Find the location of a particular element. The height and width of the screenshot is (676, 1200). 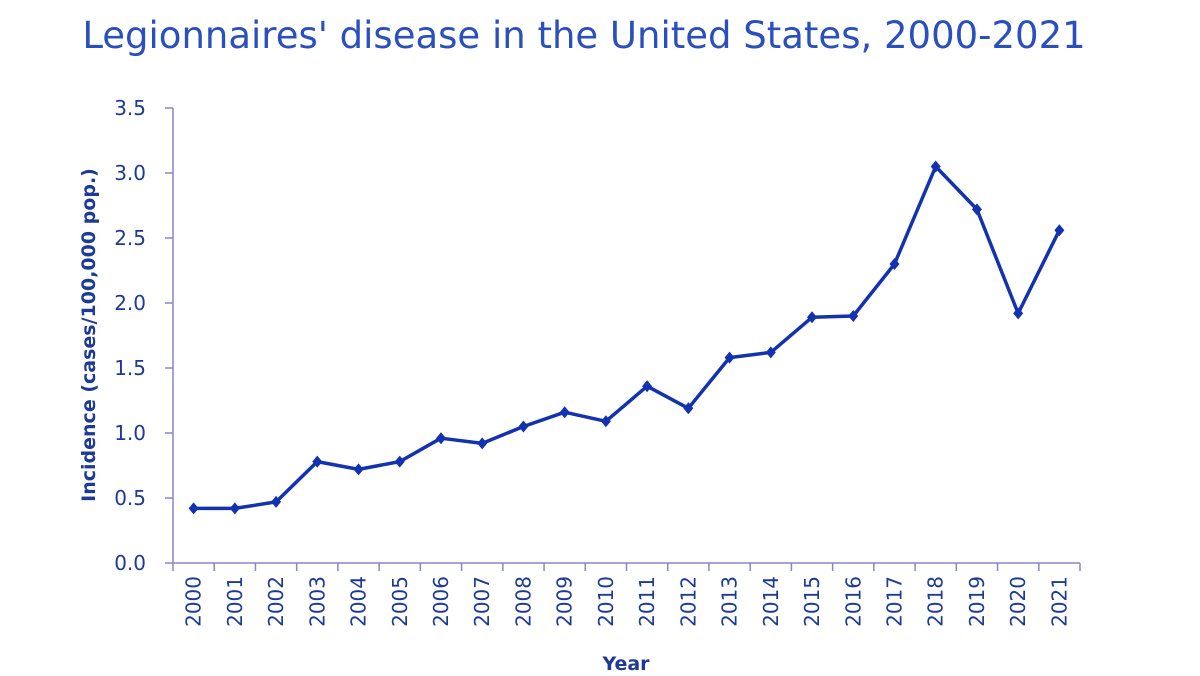

y-tick-label: 1.5 is located at coordinates (130, 368).